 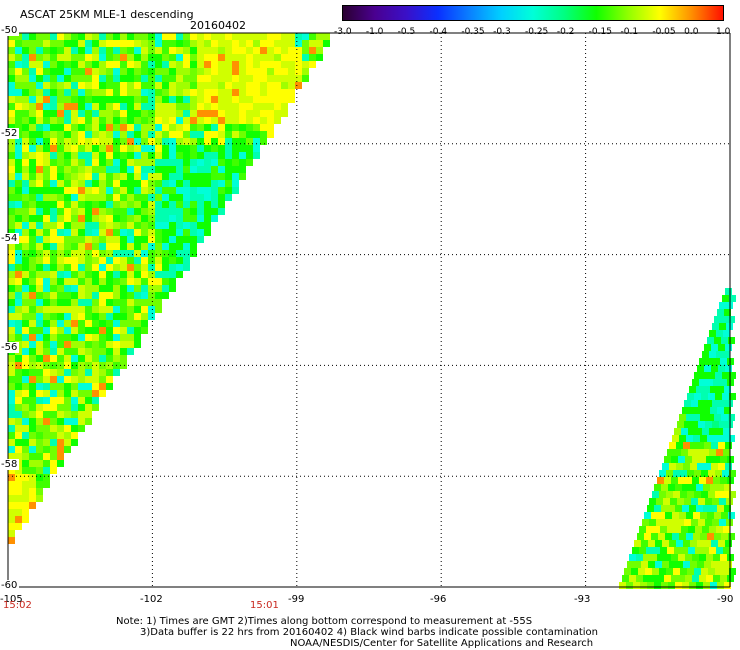 What do you see at coordinates (10, 238) in the screenshot?
I see `lat-label: -54` at bounding box center [10, 238].